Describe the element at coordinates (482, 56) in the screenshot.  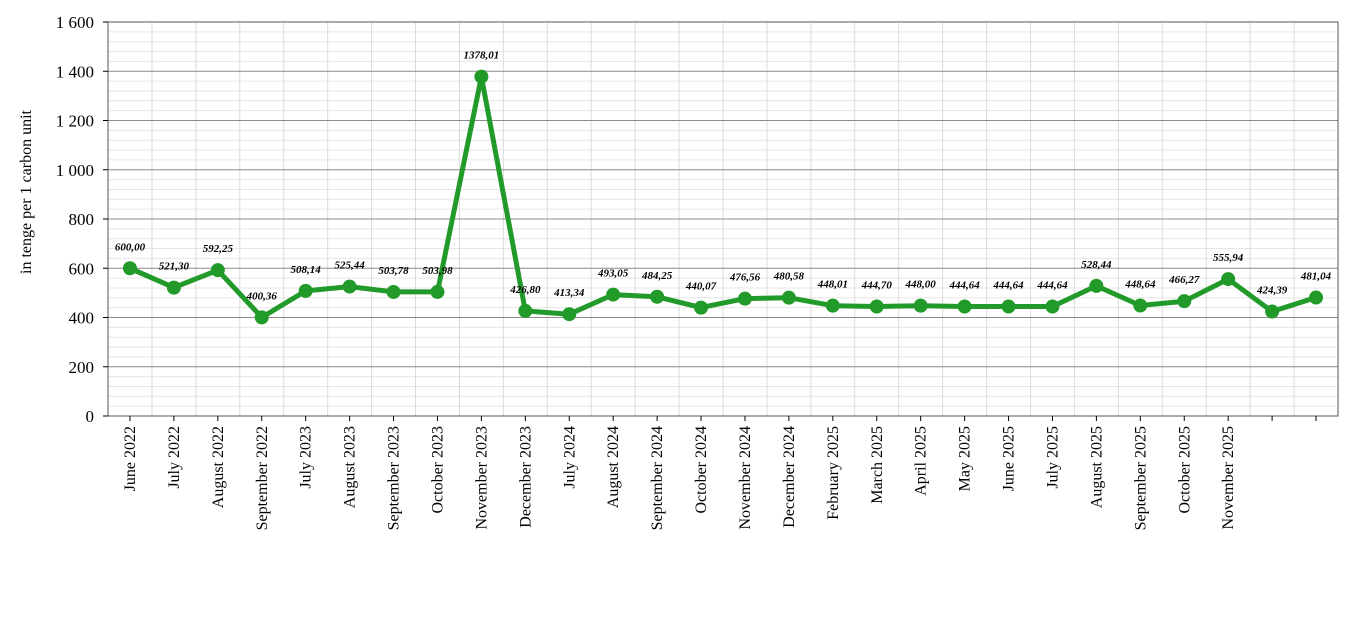
I see `data-label: 1378,01` at that location.